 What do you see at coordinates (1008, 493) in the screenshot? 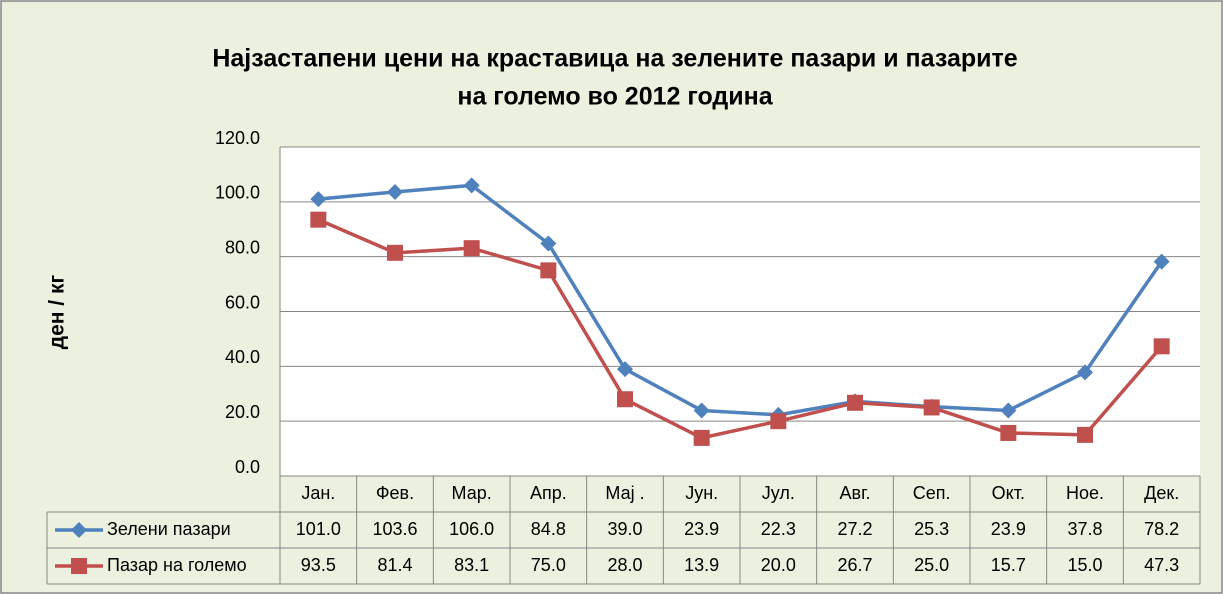
I see `x-tick-label: Окт.` at bounding box center [1008, 493].